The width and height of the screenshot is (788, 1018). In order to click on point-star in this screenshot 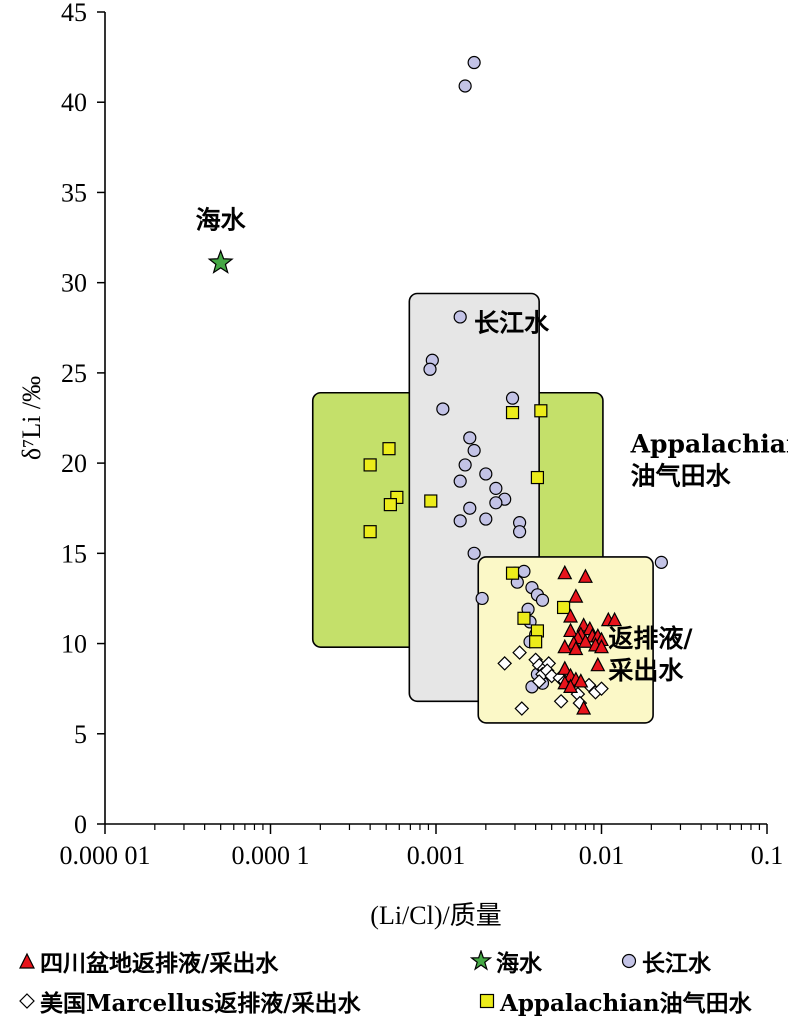, I will do `click(220, 261)`.